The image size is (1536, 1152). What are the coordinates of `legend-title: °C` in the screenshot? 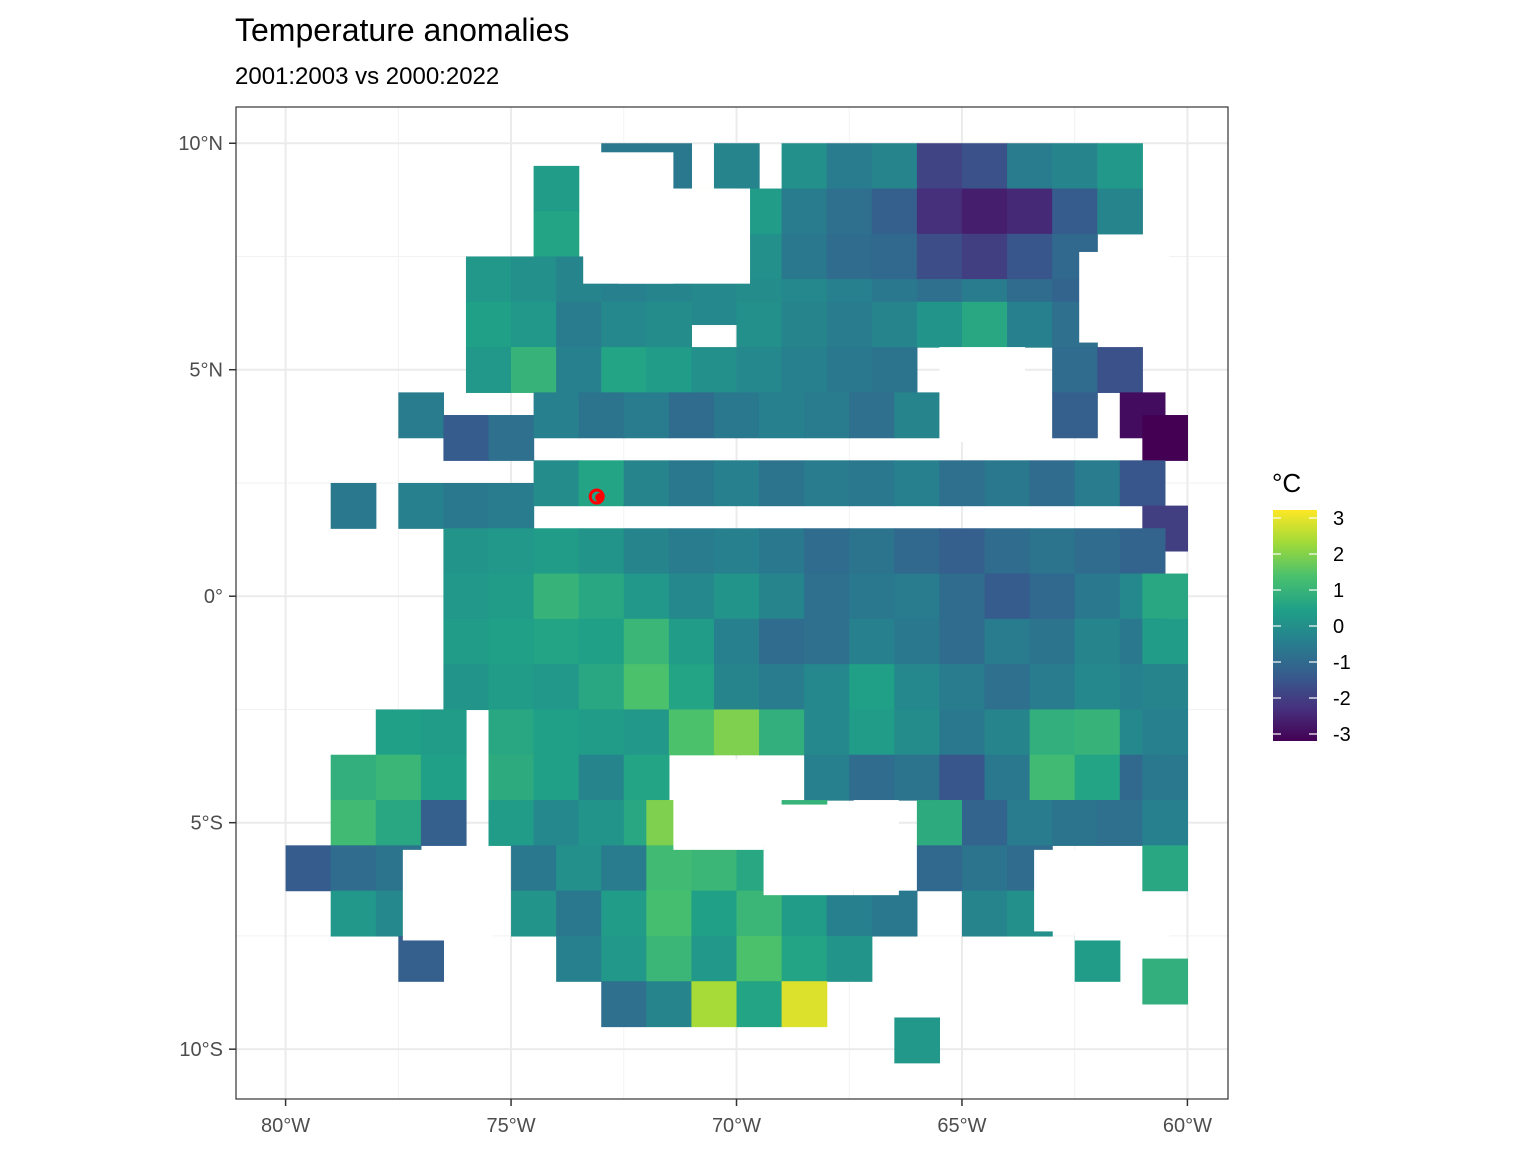 It's located at (1286, 483).